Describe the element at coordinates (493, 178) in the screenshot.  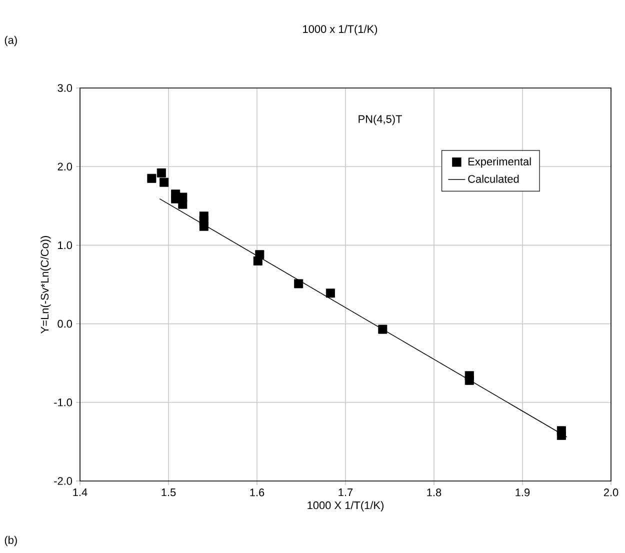
I see `legend-label: Calculated` at that location.